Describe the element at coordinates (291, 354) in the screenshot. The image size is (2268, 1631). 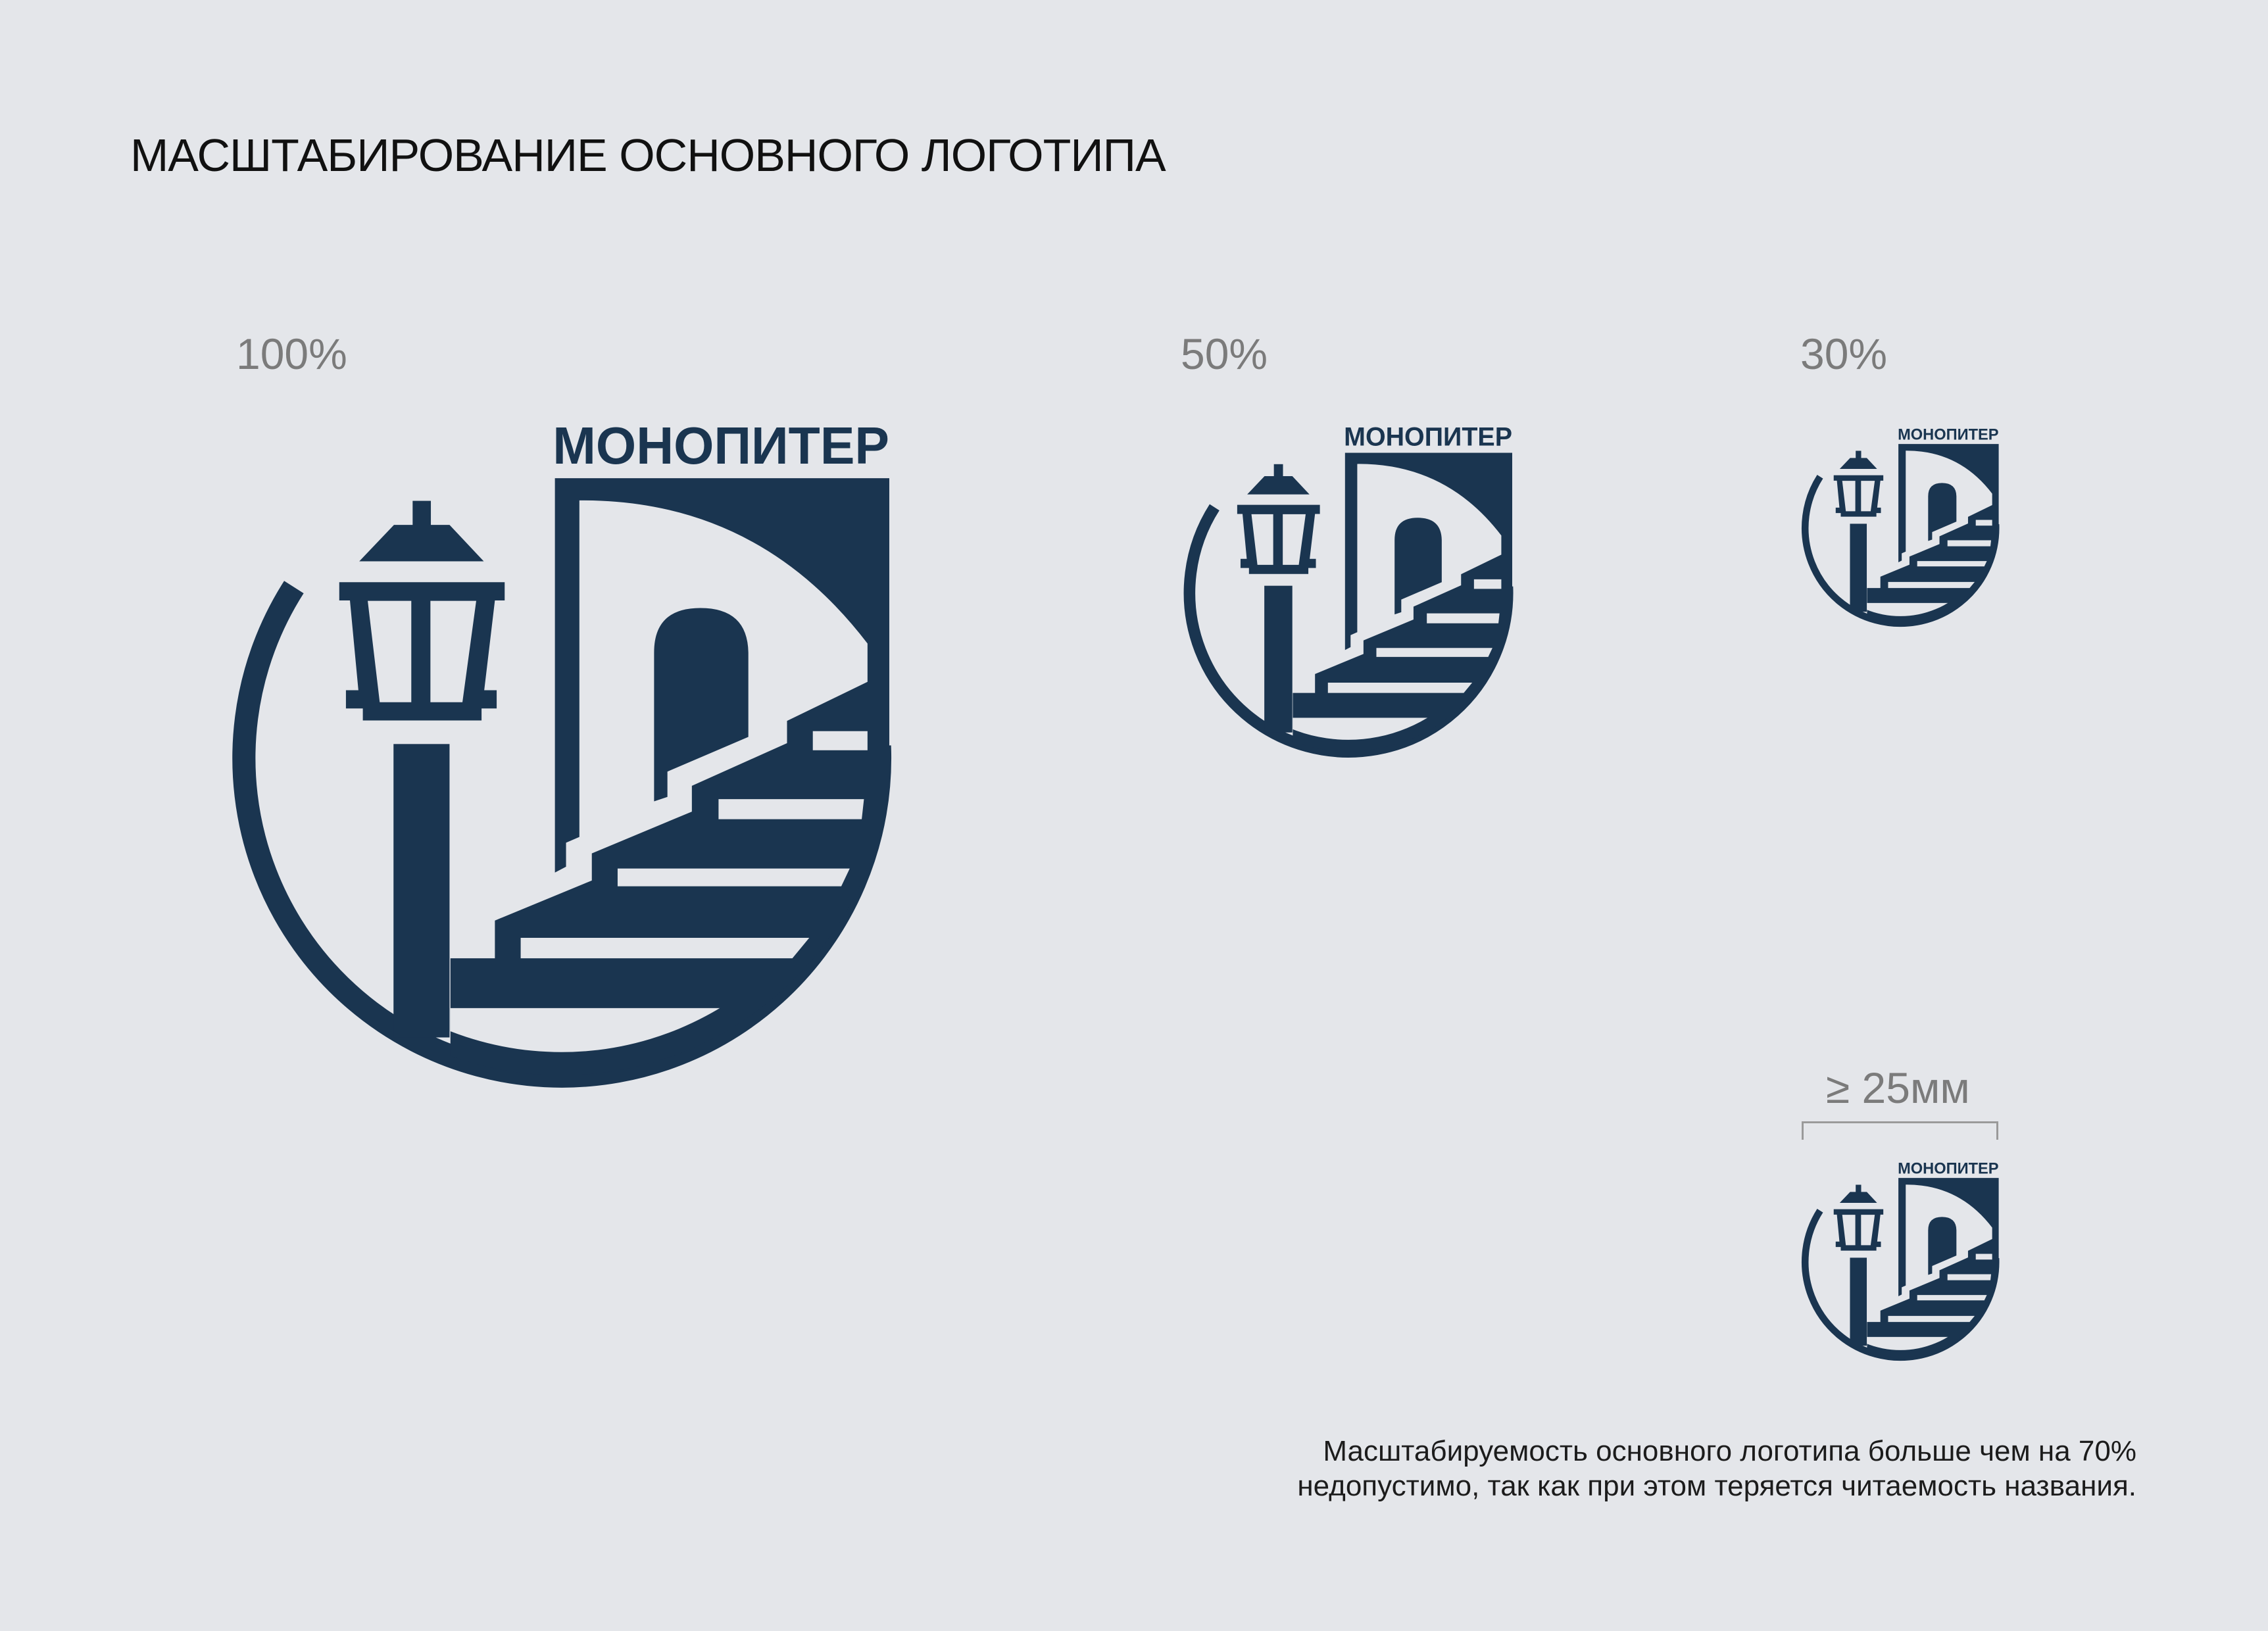
I see `scale-label-100: 100%` at that location.